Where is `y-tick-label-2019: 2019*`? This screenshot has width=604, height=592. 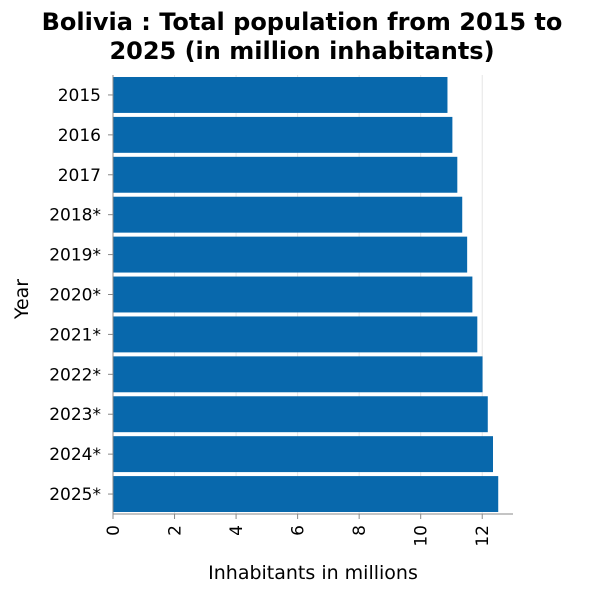
y-tick-label-2019: 2019* is located at coordinates (75, 256).